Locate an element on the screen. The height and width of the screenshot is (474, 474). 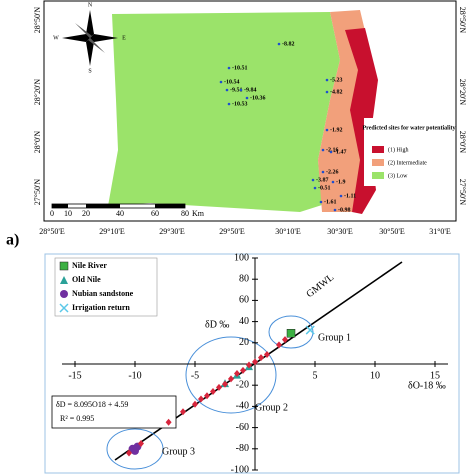
legend-label: Irrigation return is located at coordinates (101, 307).